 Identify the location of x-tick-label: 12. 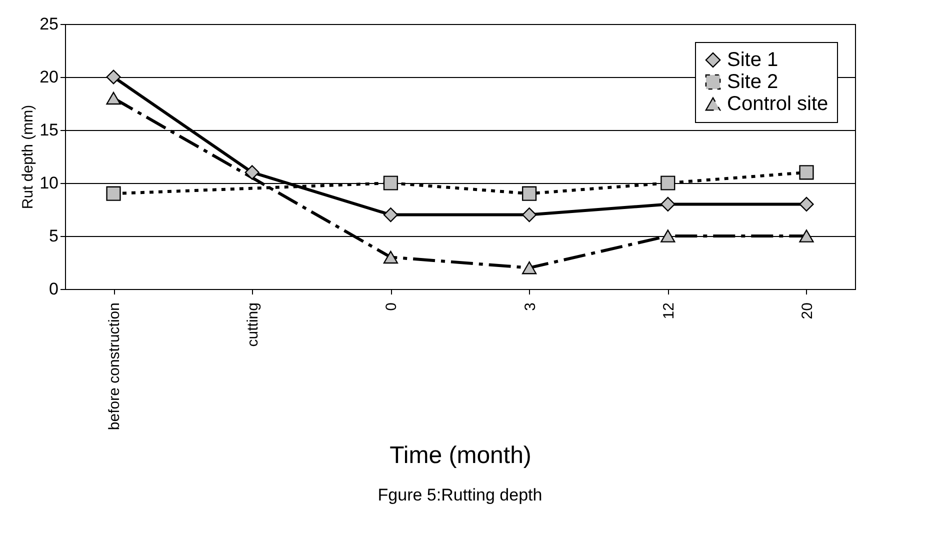
(669, 311).